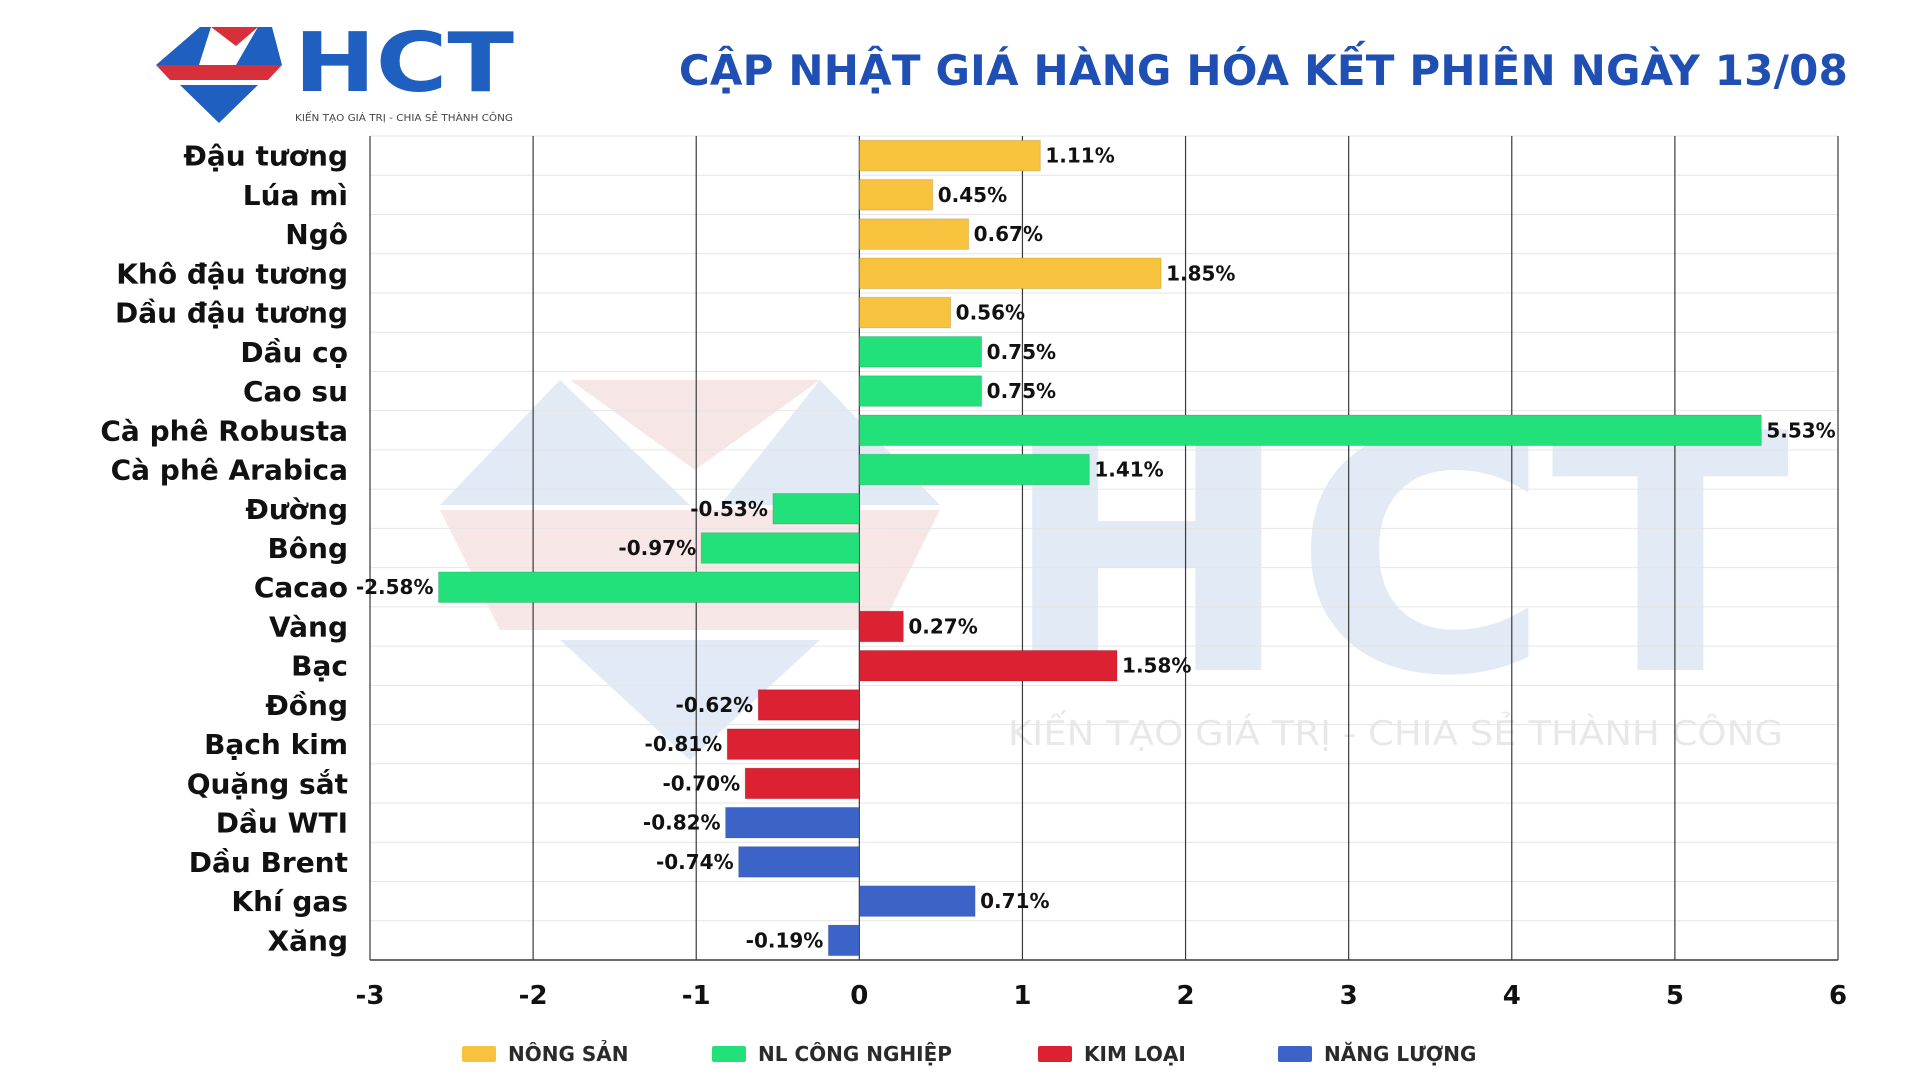 This screenshot has height=1080, width=1920. I want to click on x-tick-label: -1, so click(696, 996).